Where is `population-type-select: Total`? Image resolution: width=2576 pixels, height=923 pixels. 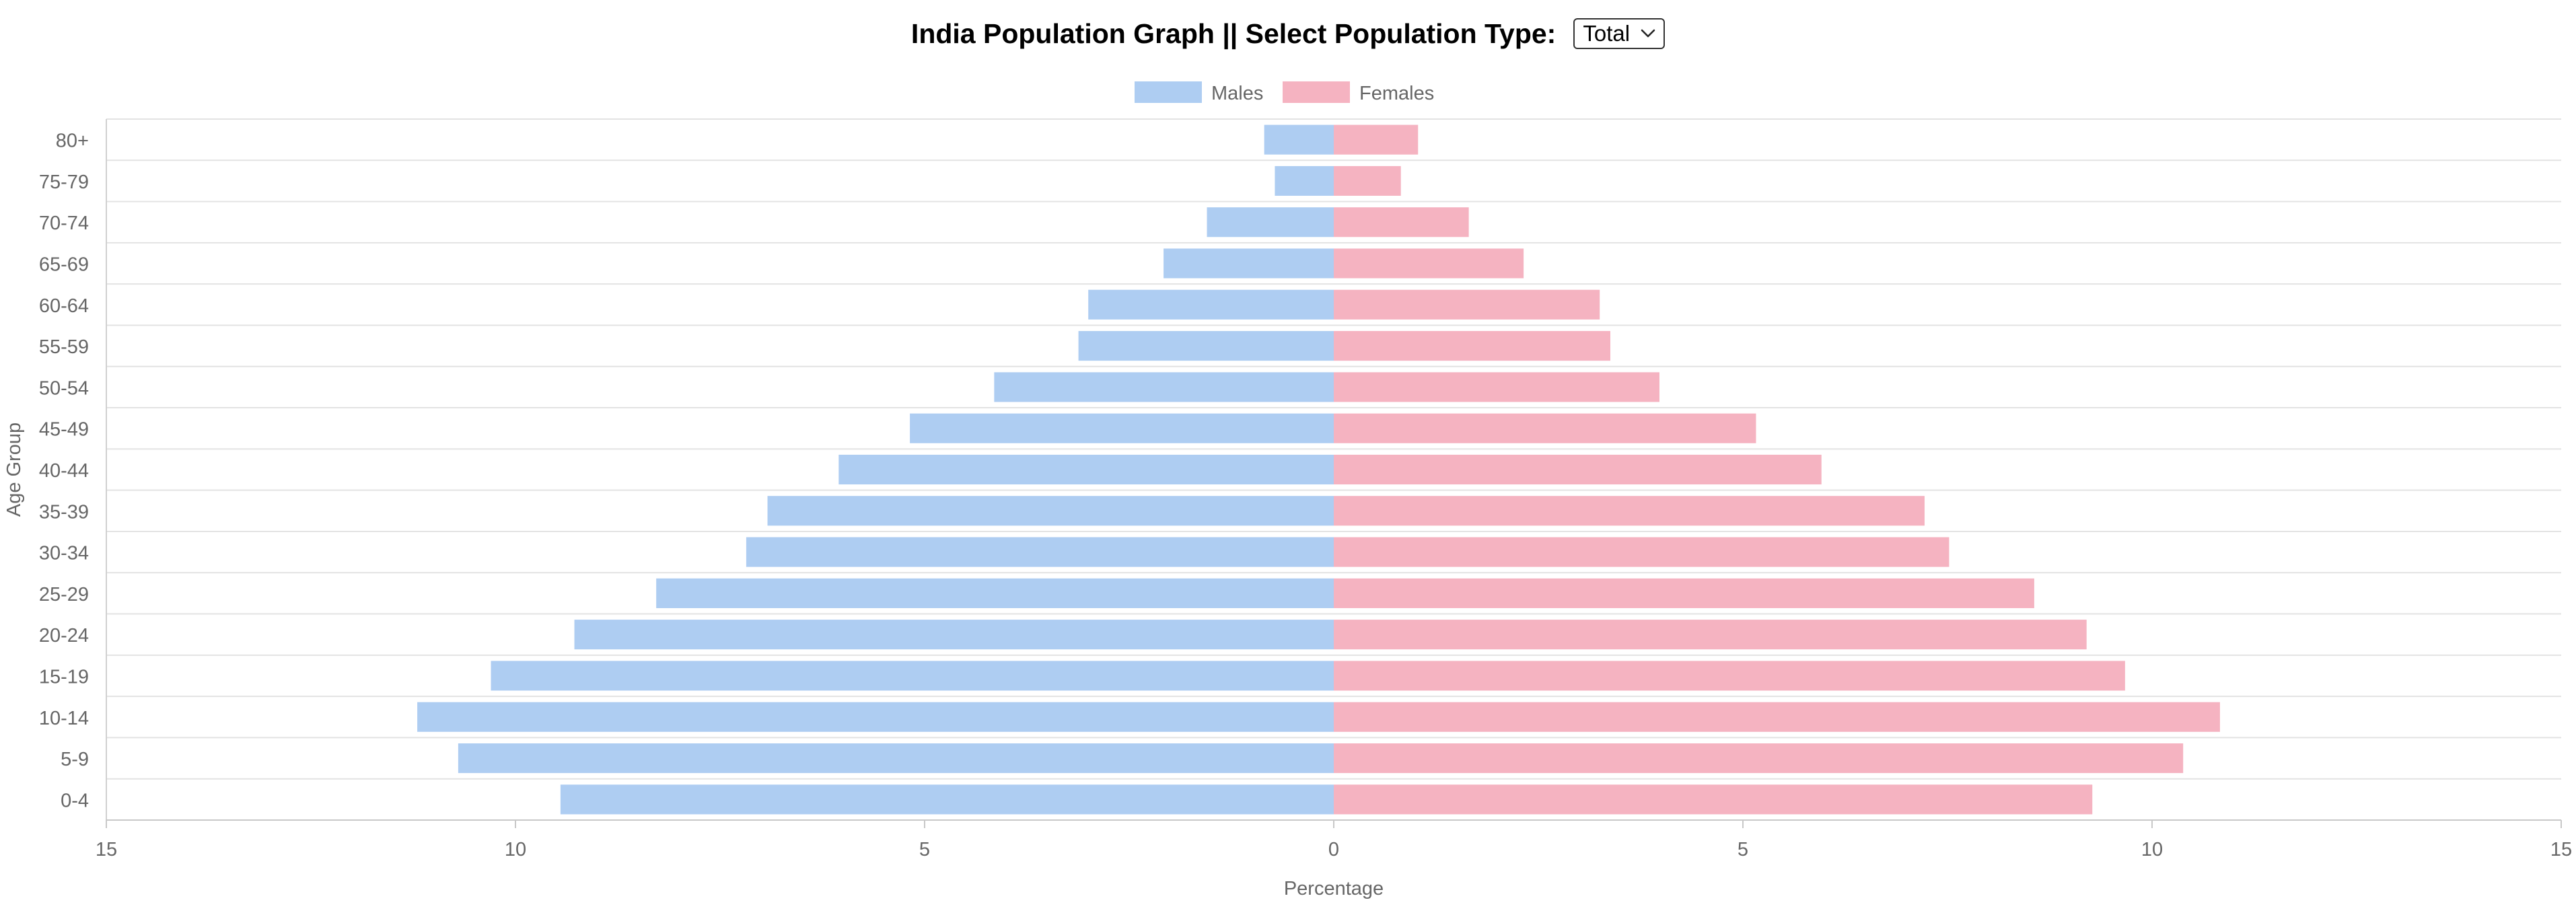 population-type-select: Total is located at coordinates (1619, 33).